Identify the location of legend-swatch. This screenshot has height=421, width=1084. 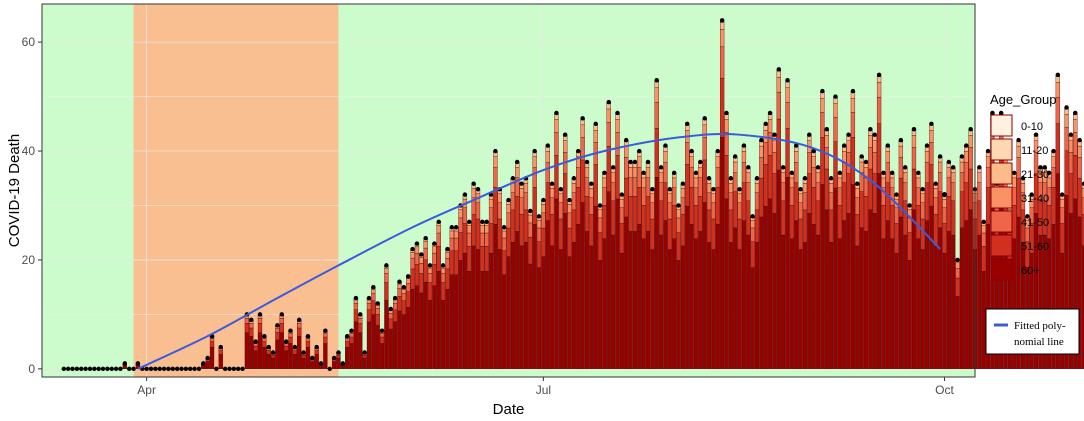
(1001, 197).